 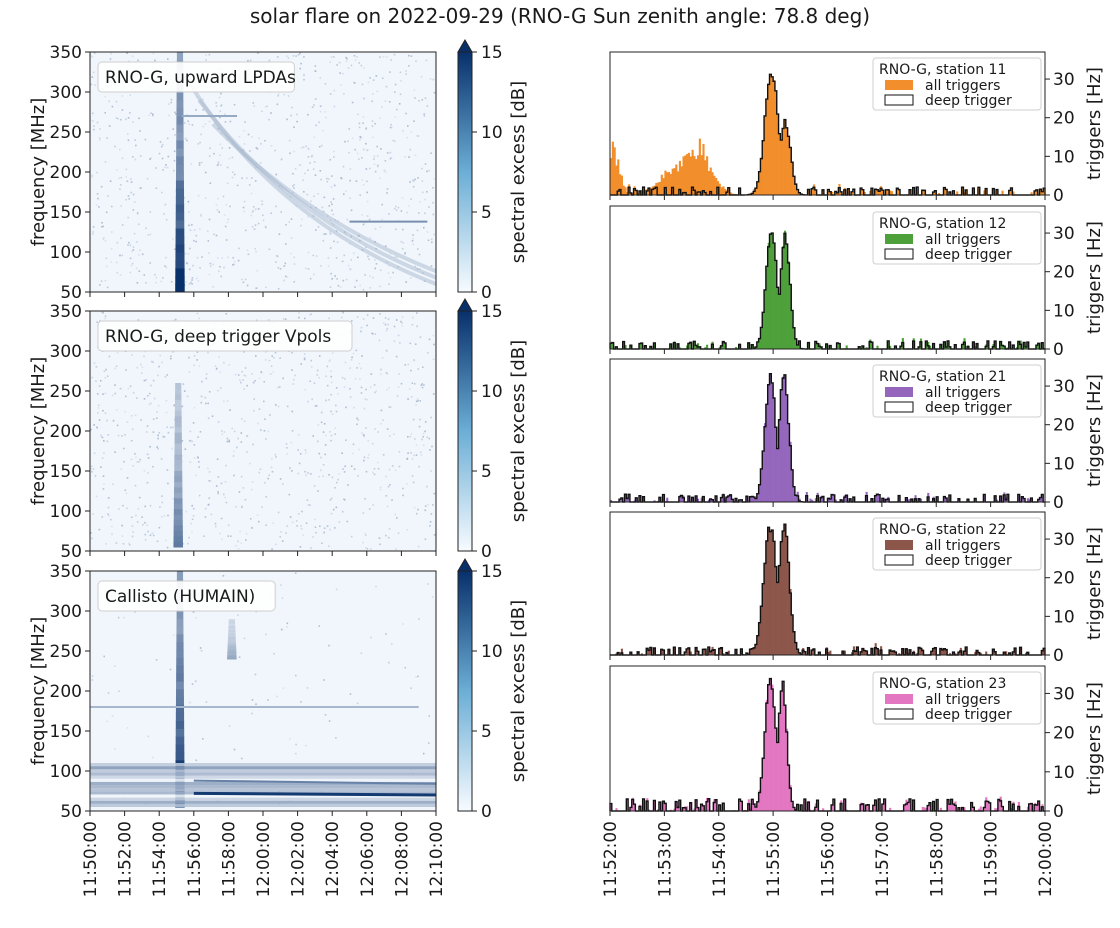 What do you see at coordinates (324, 198) in the screenshot?
I see `drifting-arc` at bounding box center [324, 198].